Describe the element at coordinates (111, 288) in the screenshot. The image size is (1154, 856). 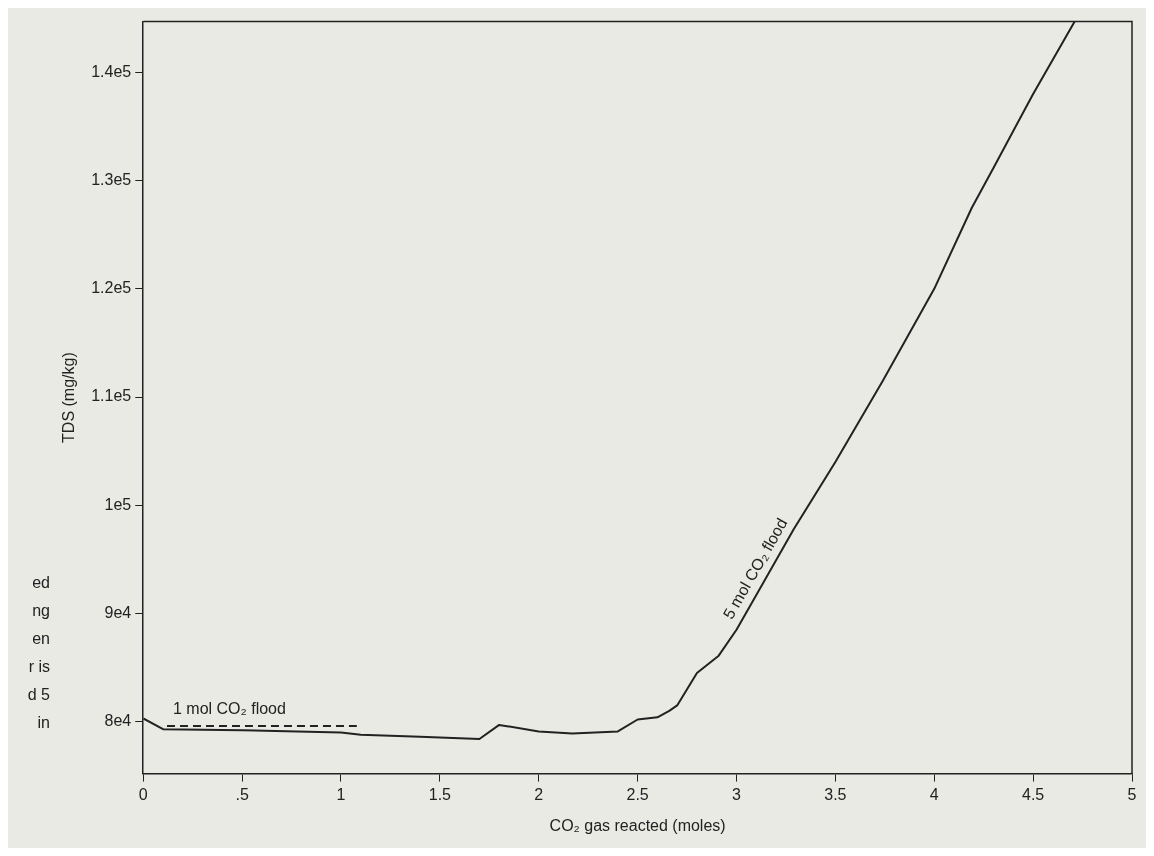
I see `y-tick-label: 1.2e5` at that location.